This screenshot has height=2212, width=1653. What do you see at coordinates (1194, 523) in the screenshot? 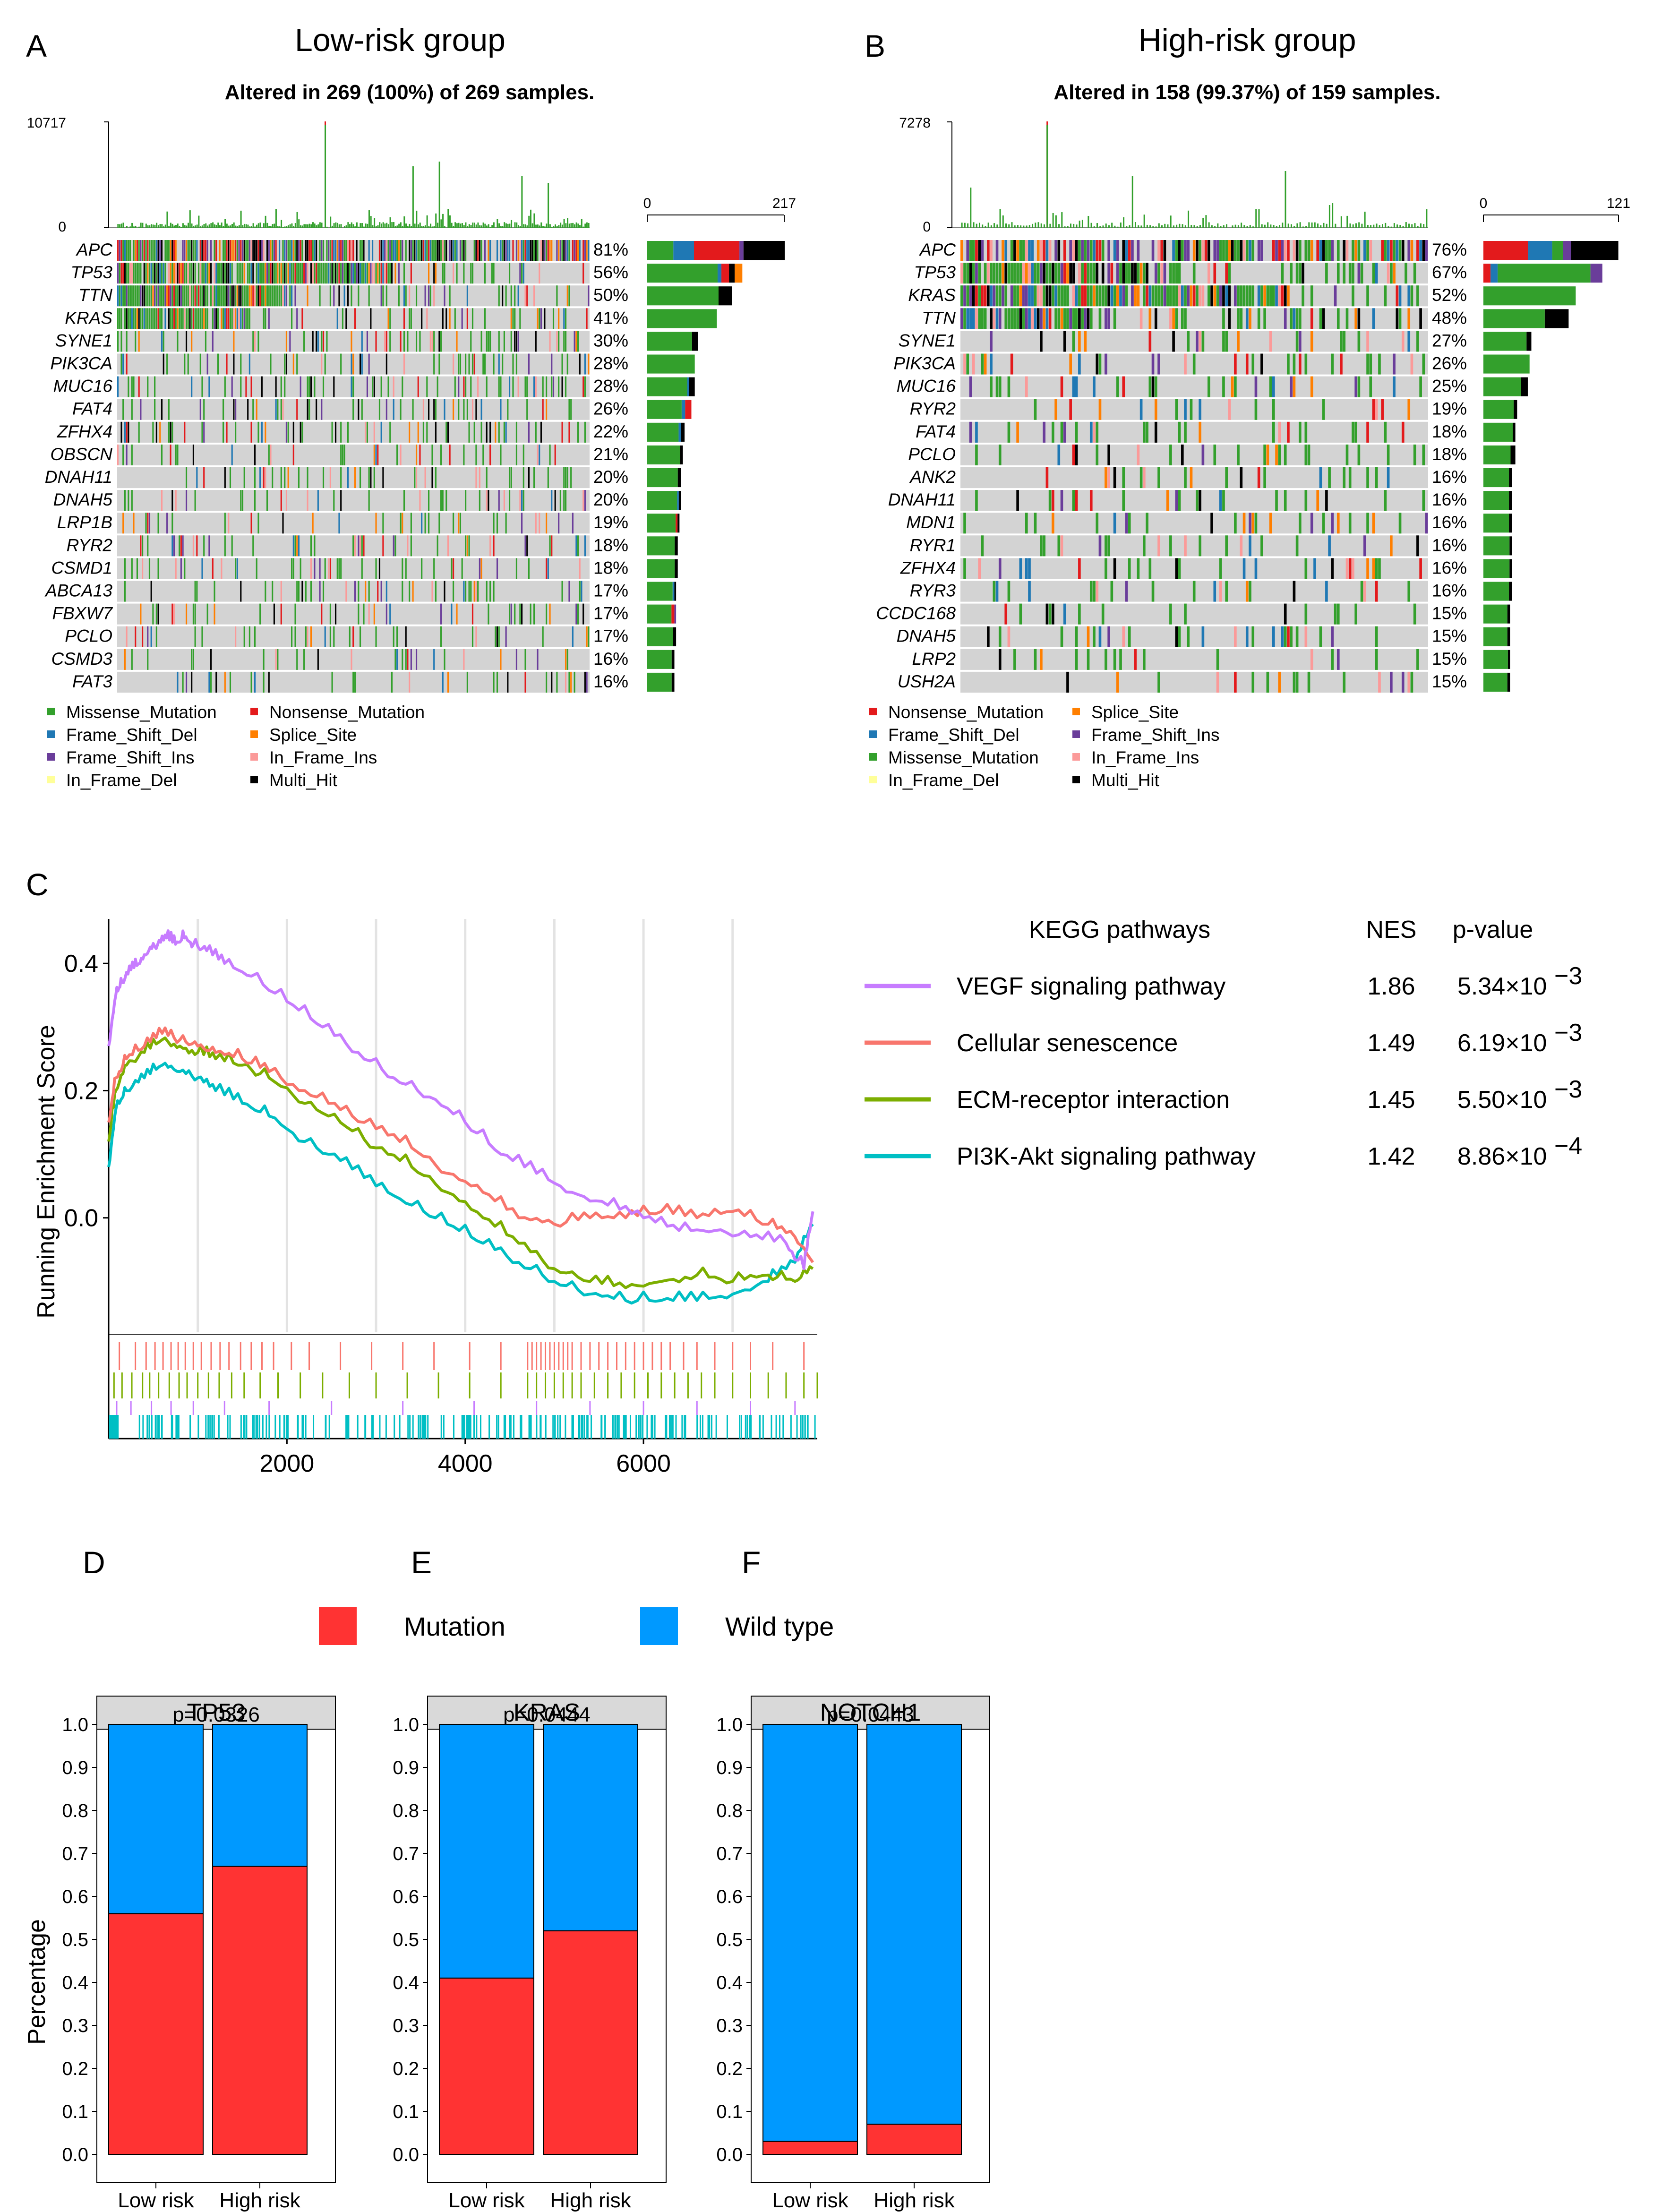
I see `grid-row-background` at bounding box center [1194, 523].